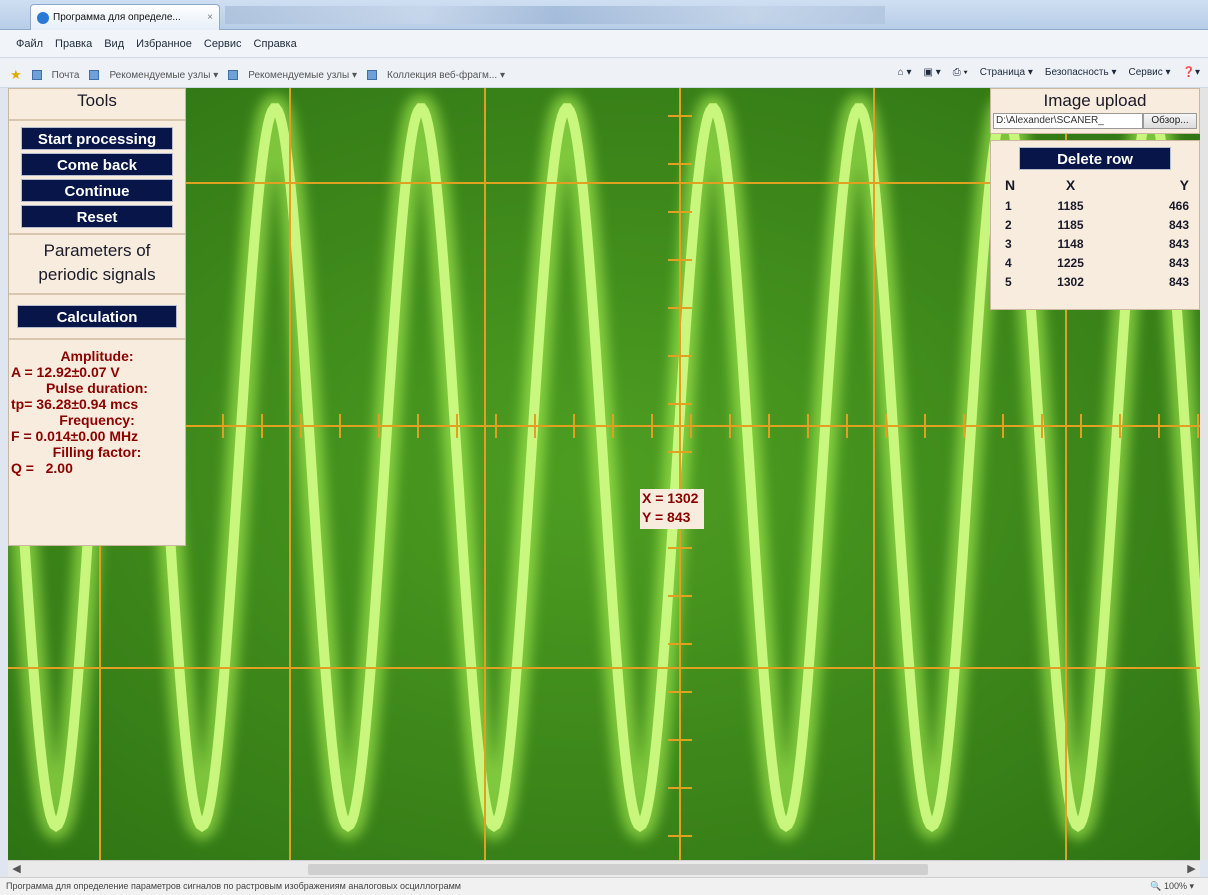  Describe the element at coordinates (97, 216) in the screenshot. I see `reset-button: Reset` at that location.